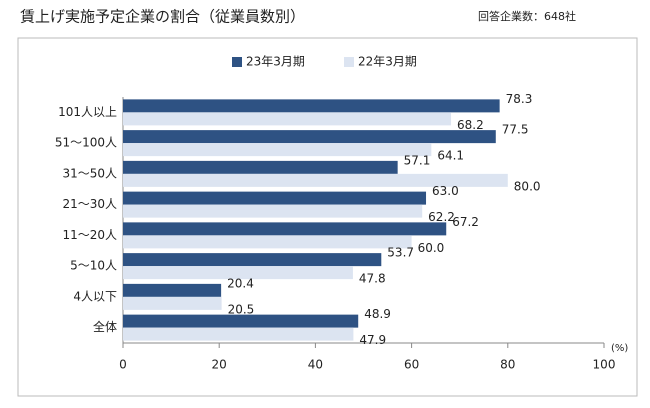 The width and height of the screenshot is (650, 408). I want to click on value-label: 60.0, so click(431, 248).